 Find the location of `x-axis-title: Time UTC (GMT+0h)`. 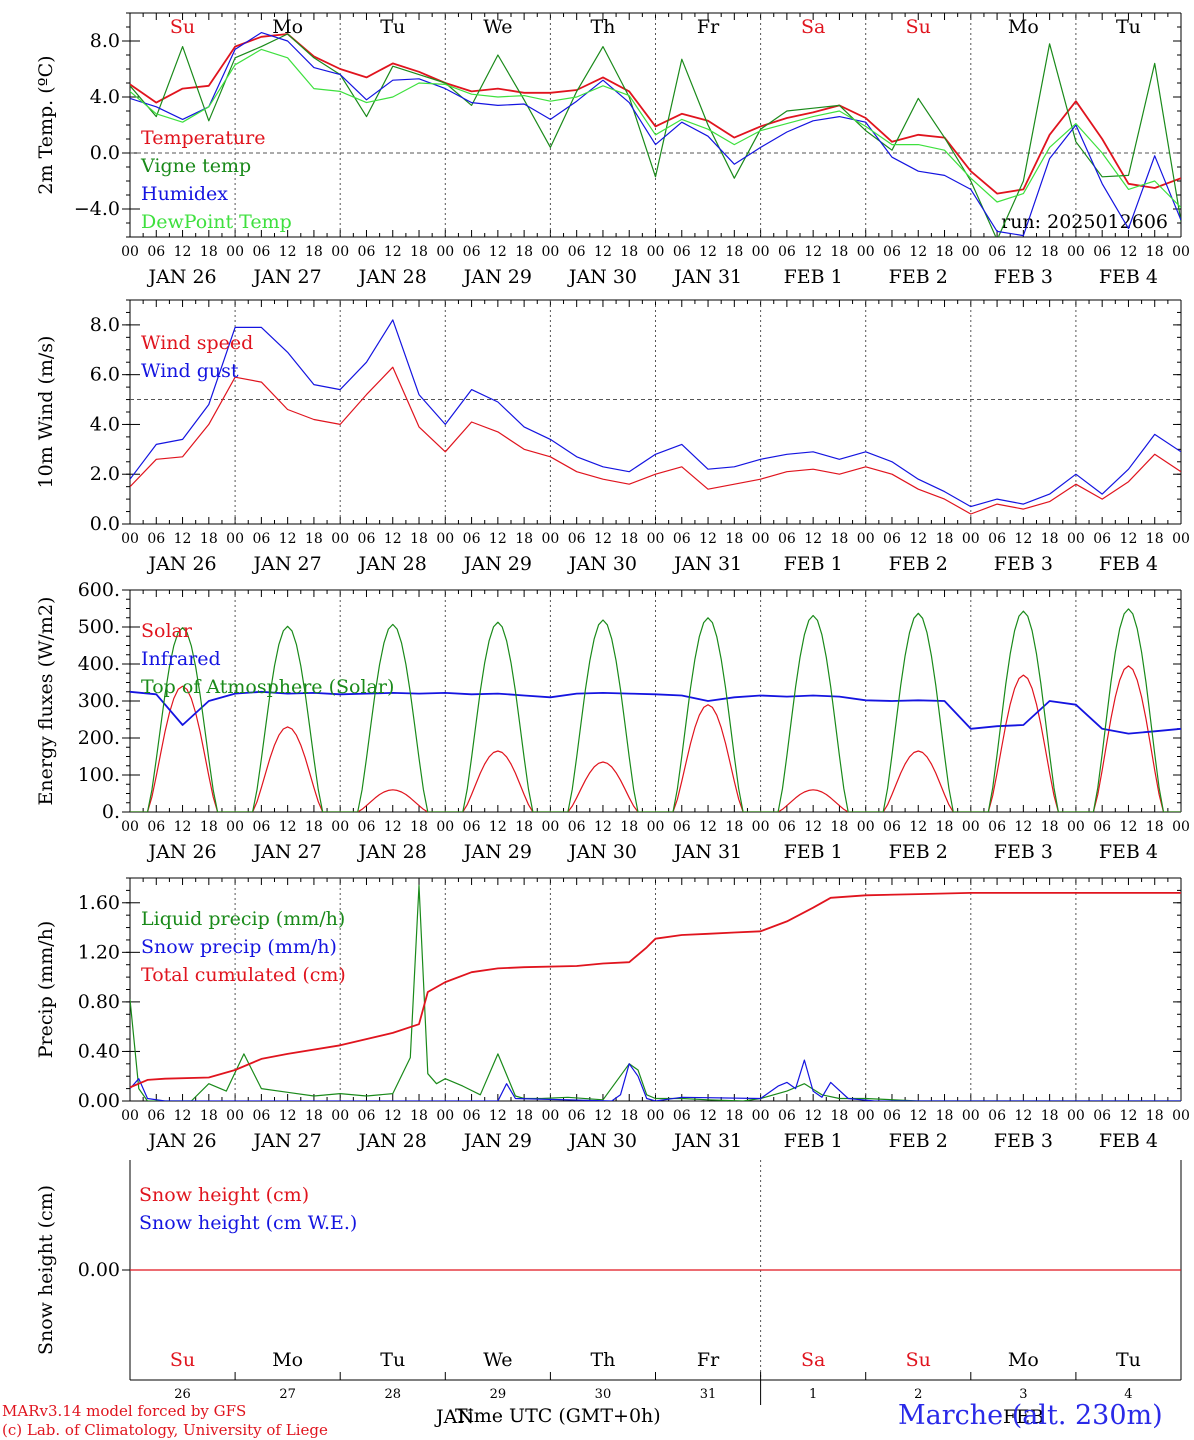

x-axis-title: Time UTC (GMT+0h) is located at coordinates (558, 1416).